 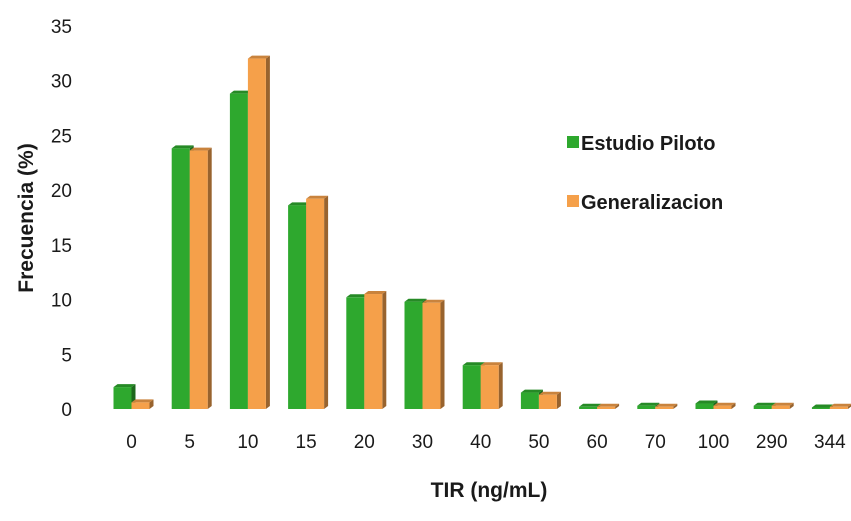 I want to click on x-tick-label: 10, so click(x=247, y=442).